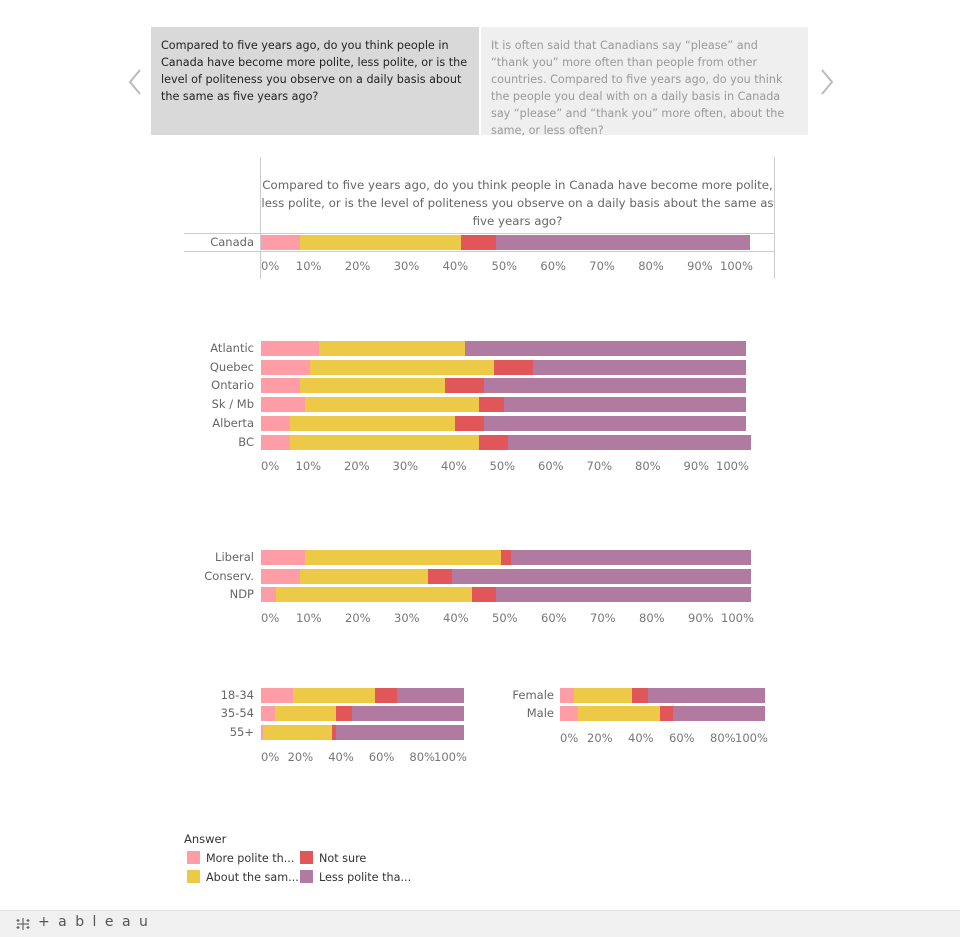 This screenshot has height=937, width=960. Describe the element at coordinates (23, 924) in the screenshot. I see `tableau-logo-icon` at that location.